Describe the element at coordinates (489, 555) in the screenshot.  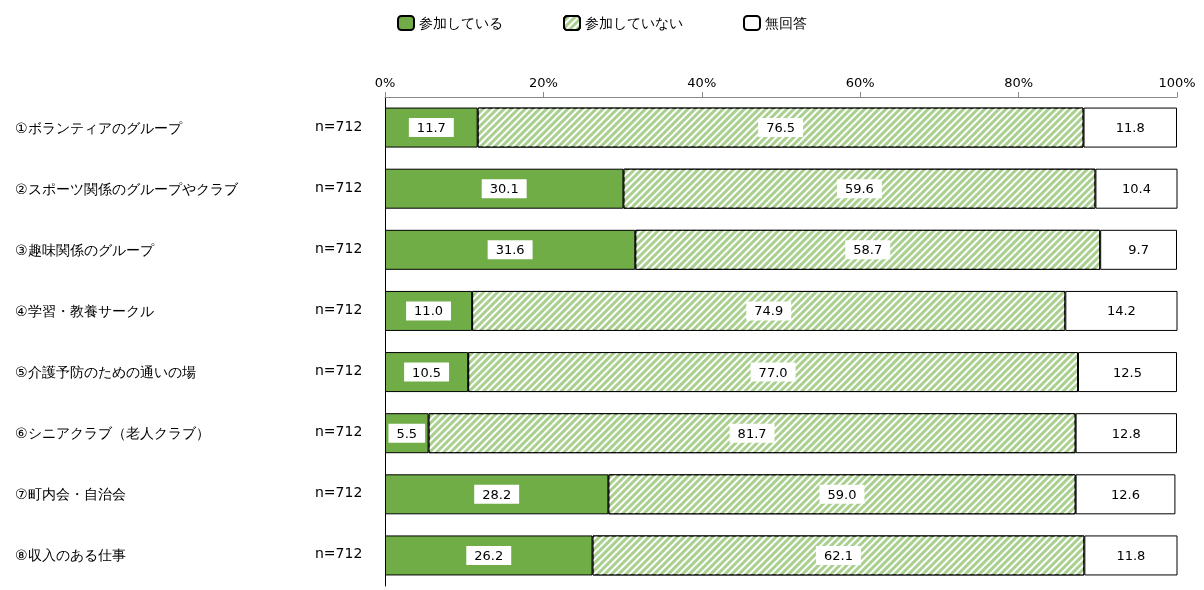
I see `data-label: 26.2` at that location.